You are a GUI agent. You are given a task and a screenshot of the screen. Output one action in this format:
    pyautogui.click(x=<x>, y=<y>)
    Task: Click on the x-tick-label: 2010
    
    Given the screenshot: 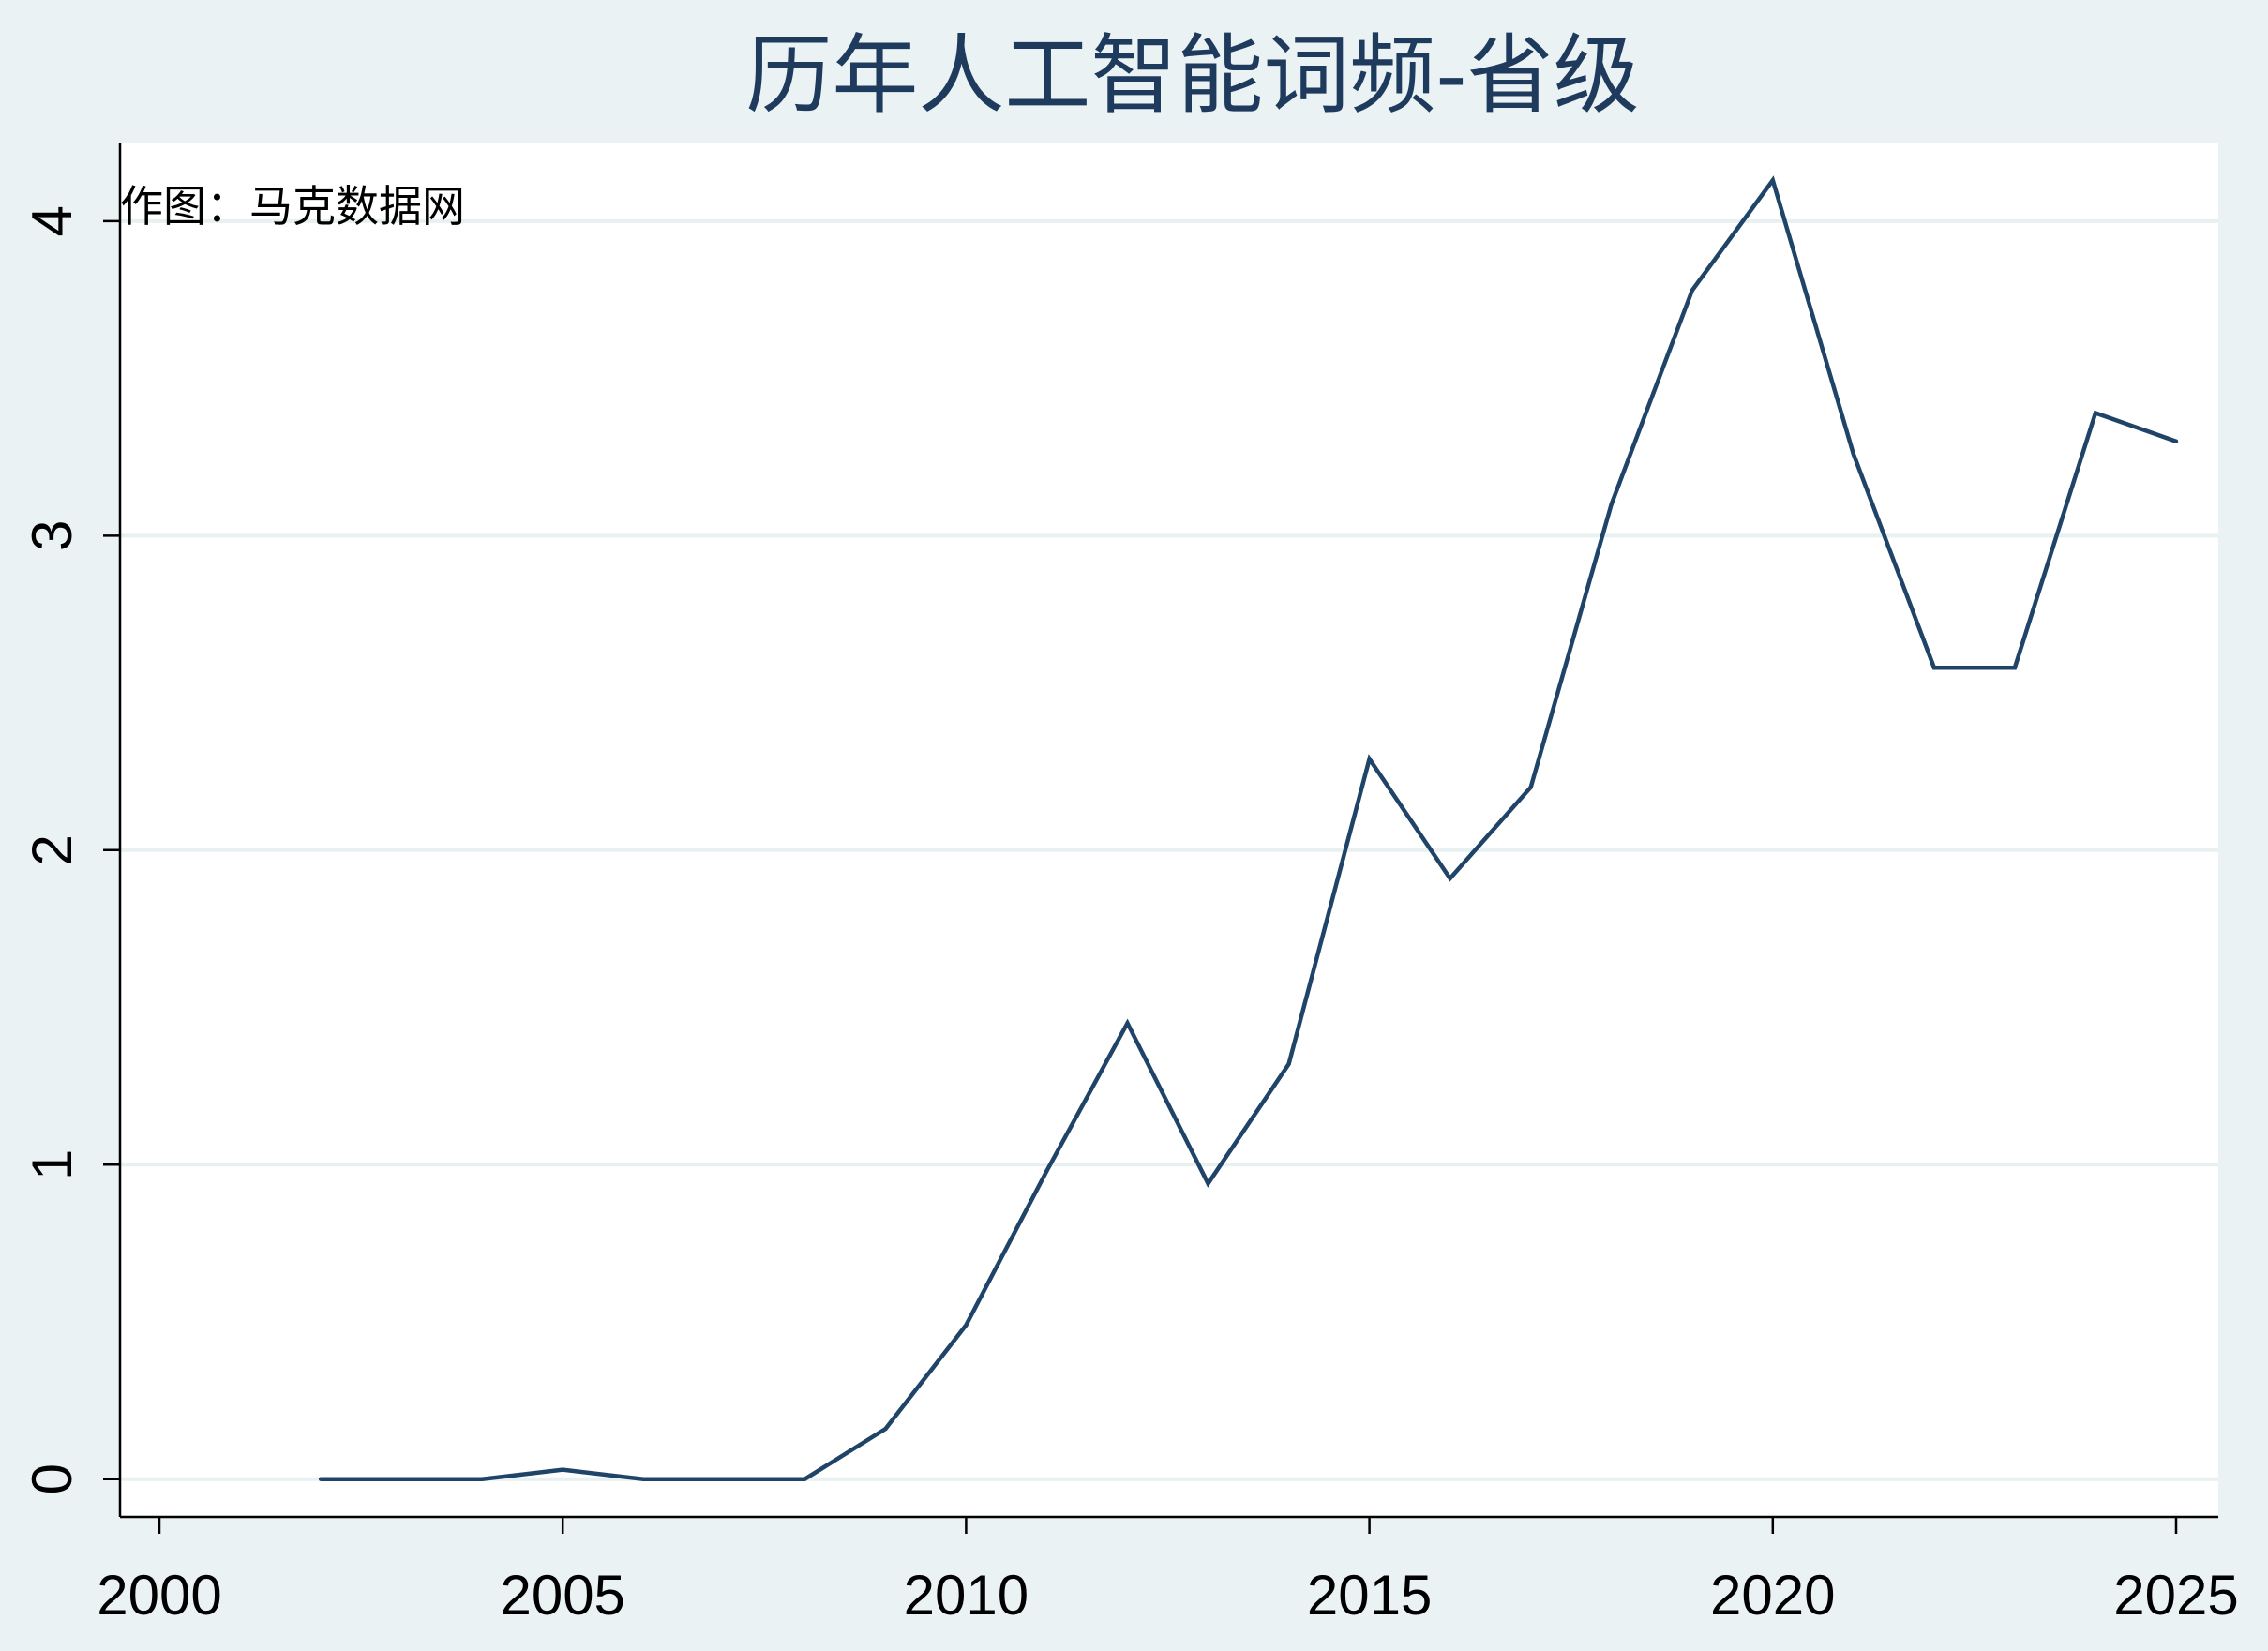 What is the action you would take?
    pyautogui.click(x=967, y=1595)
    